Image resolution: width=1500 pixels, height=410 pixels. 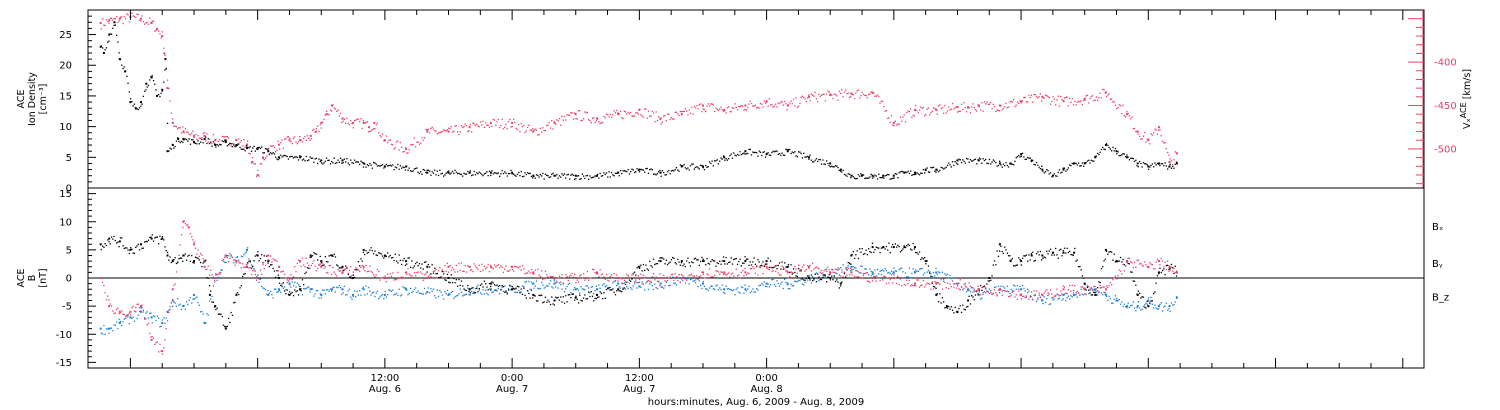 What do you see at coordinates (703, 283) in the screenshot?
I see `by-series-point` at bounding box center [703, 283].